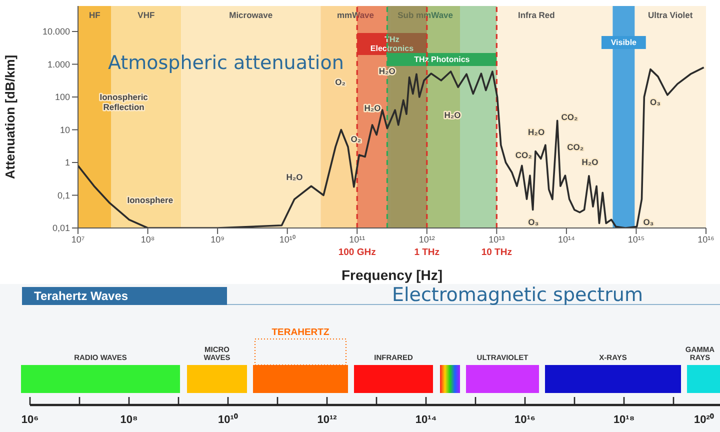 The width and height of the screenshot is (720, 432). What do you see at coordinates (636, 239) in the screenshot?
I see `x-tick-label: 10¹⁵` at bounding box center [636, 239].